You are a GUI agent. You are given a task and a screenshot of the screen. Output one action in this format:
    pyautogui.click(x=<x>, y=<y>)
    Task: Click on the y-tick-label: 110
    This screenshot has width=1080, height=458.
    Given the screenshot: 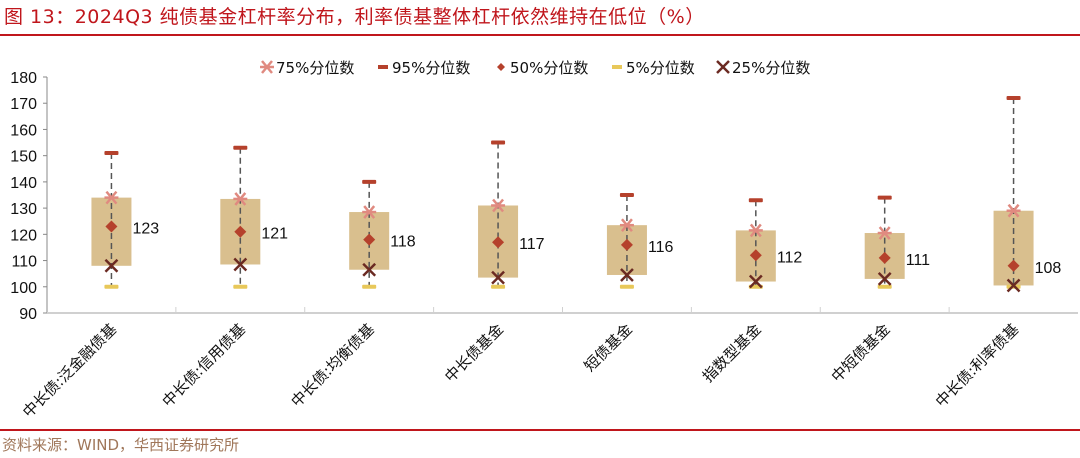 What is the action you would take?
    pyautogui.click(x=24, y=262)
    